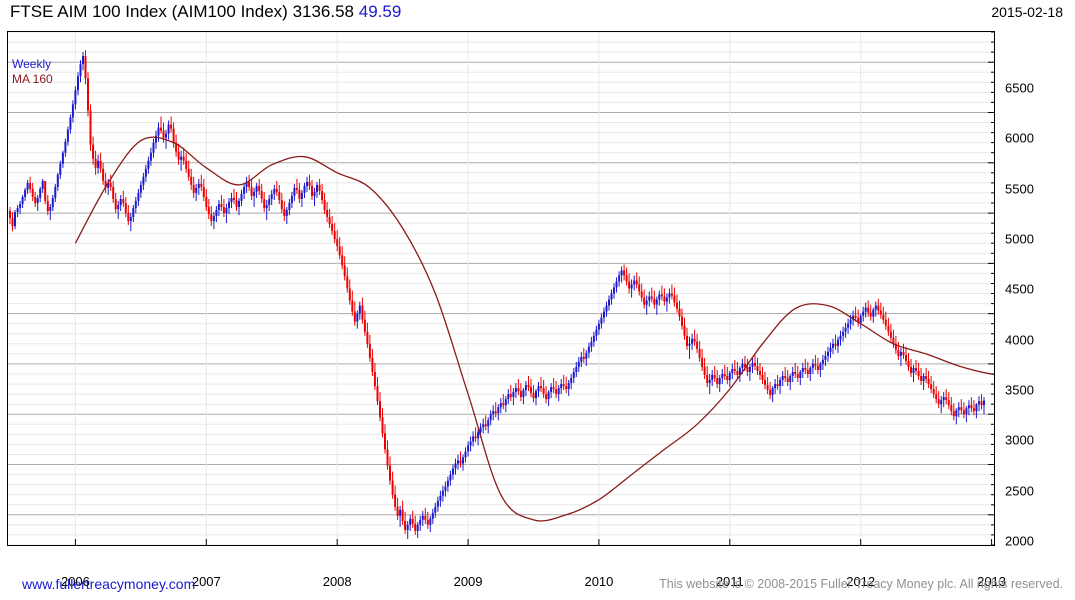 Image resolution: width=1075 pixels, height=600 pixels. Describe the element at coordinates (1019, 491) in the screenshot. I see `y-axis-tick-label: 2500` at that location.